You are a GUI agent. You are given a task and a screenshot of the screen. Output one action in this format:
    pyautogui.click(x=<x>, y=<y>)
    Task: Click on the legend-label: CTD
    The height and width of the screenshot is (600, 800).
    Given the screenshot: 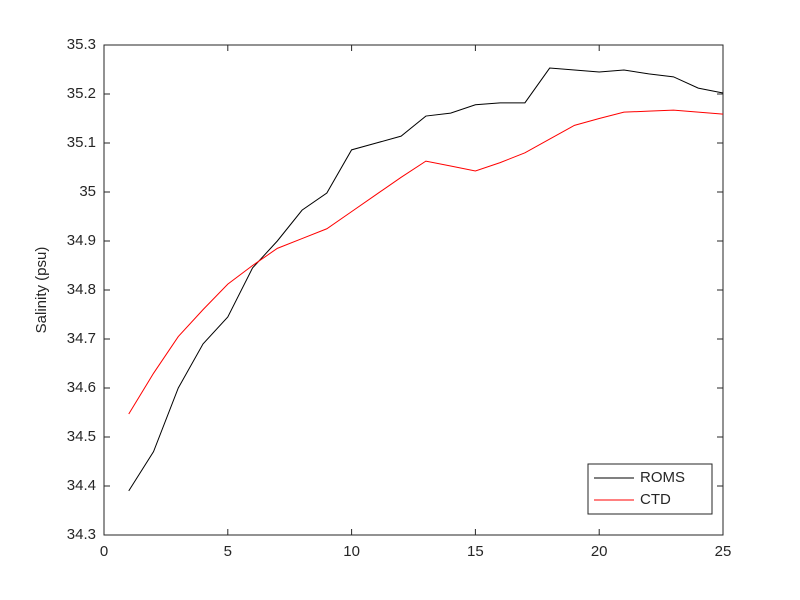 What is the action you would take?
    pyautogui.click(x=655, y=499)
    